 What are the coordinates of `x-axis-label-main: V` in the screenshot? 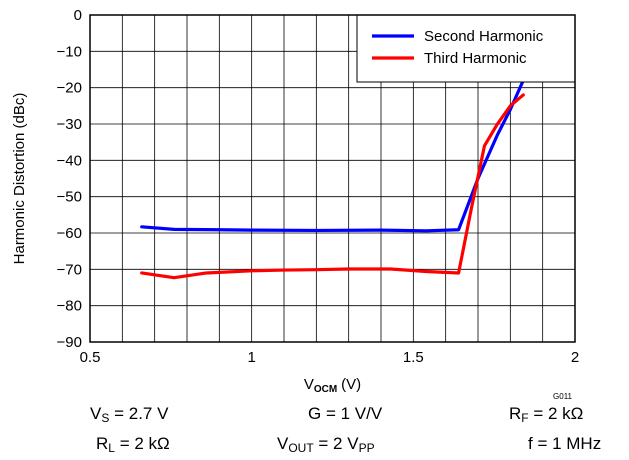 It's located at (309, 384).